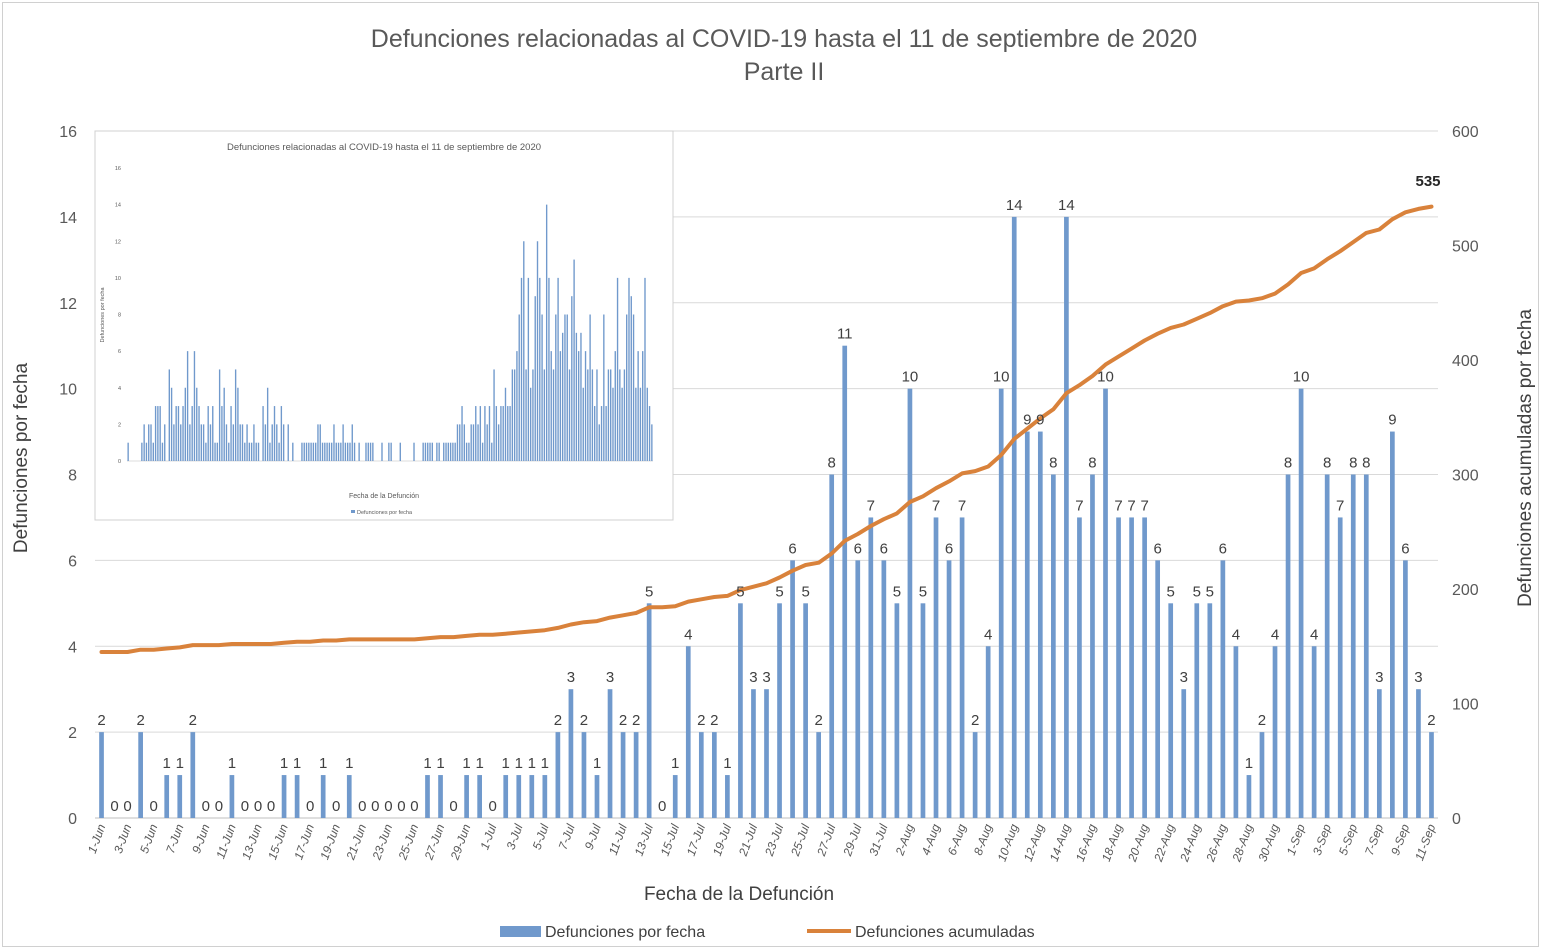  Describe the element at coordinates (72, 476) in the screenshot. I see `y-tick-label: 8` at that location.